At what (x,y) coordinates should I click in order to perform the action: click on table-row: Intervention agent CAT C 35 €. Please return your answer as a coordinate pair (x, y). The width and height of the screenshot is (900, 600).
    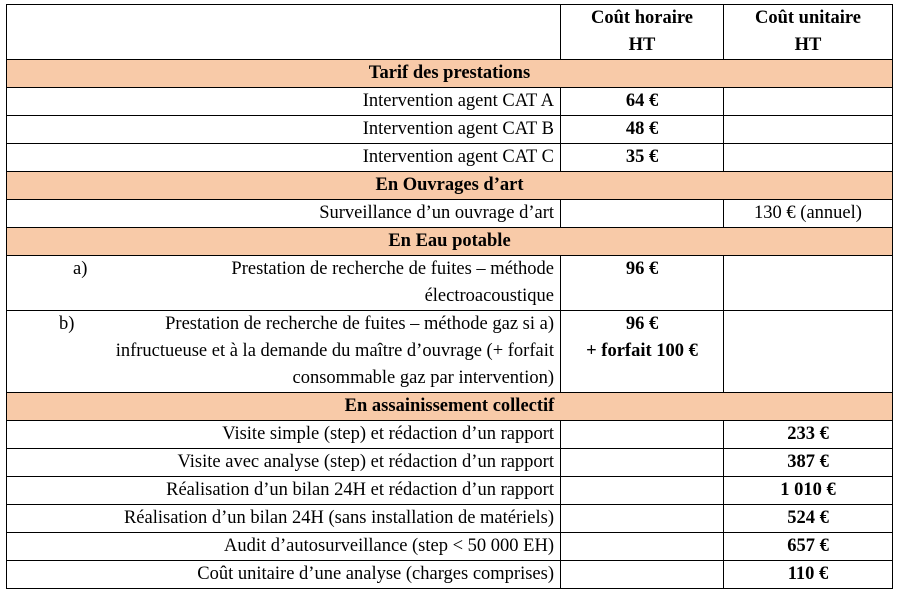
    Looking at the image, I should click on (449, 157).